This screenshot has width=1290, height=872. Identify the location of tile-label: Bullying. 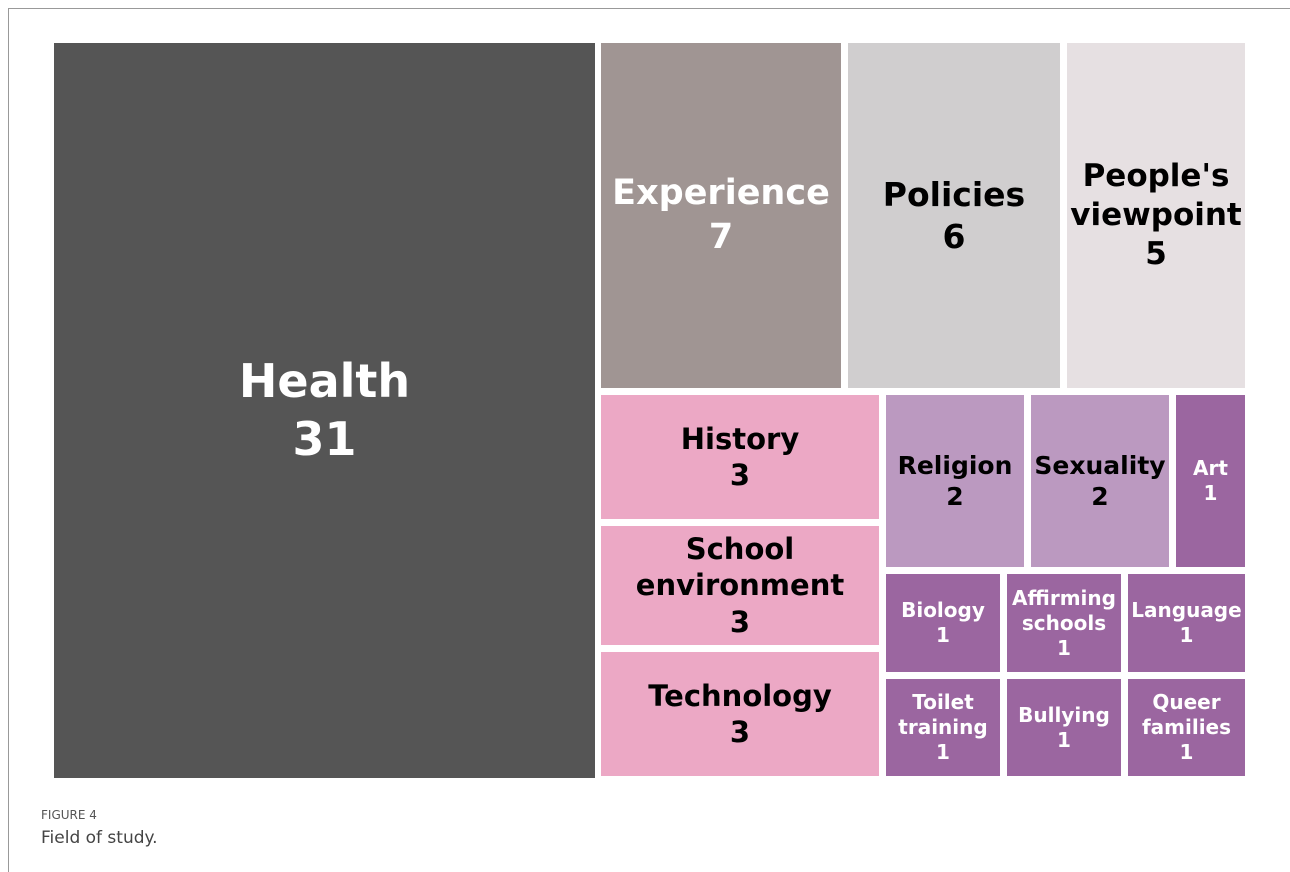
(1064, 714).